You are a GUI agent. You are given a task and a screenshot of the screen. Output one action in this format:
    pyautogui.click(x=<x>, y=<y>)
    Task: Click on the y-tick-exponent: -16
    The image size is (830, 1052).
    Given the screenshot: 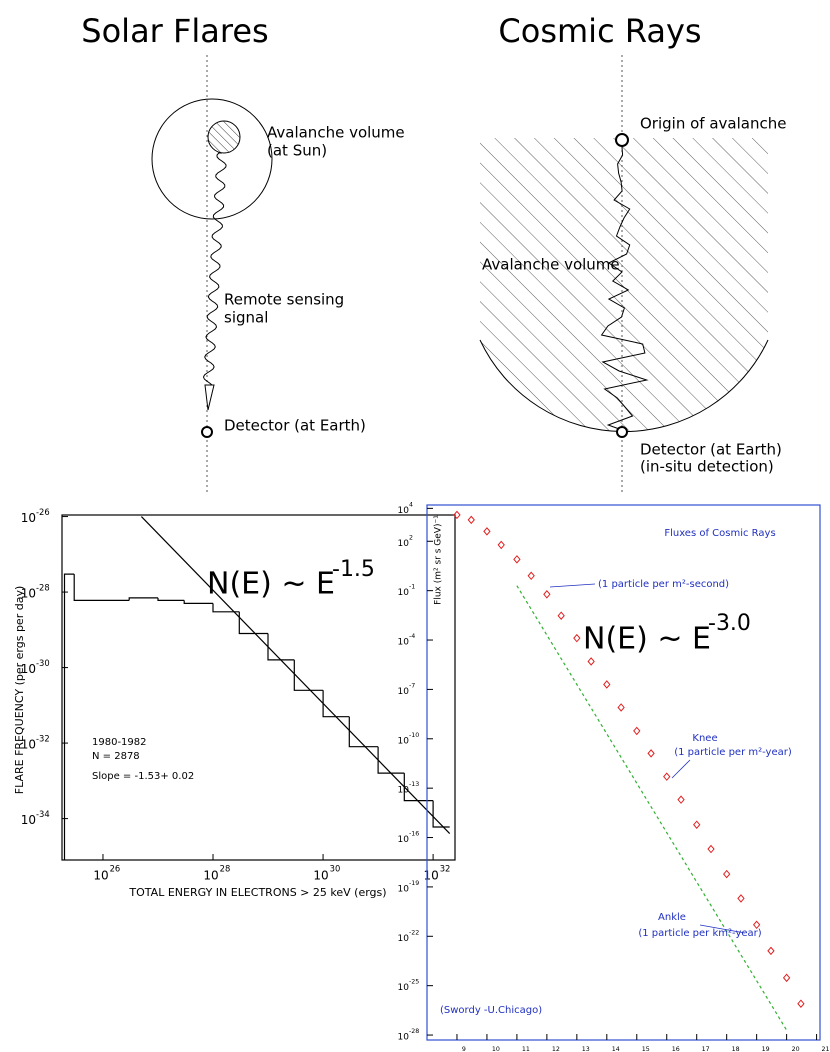 What is the action you would take?
    pyautogui.click(x=414, y=834)
    